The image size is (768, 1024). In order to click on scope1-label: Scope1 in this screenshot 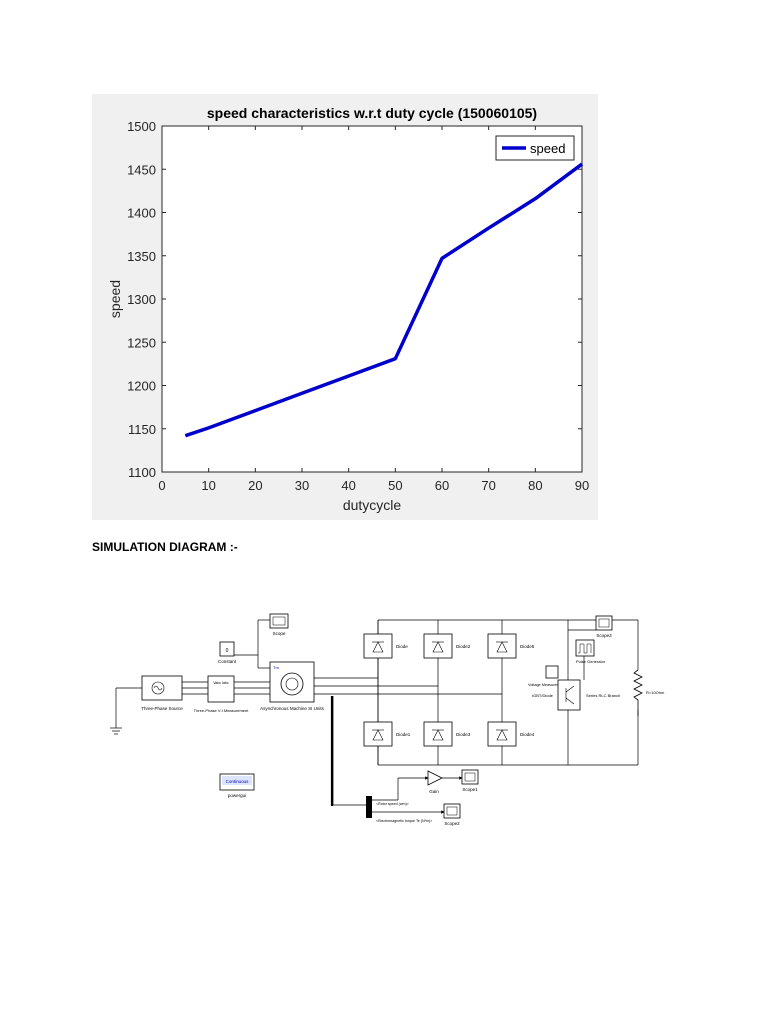, I will do `click(470, 789)`.